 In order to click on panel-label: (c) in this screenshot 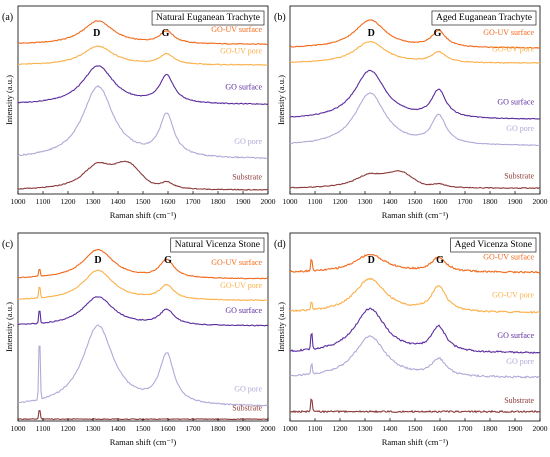, I will do `click(7, 244)`.